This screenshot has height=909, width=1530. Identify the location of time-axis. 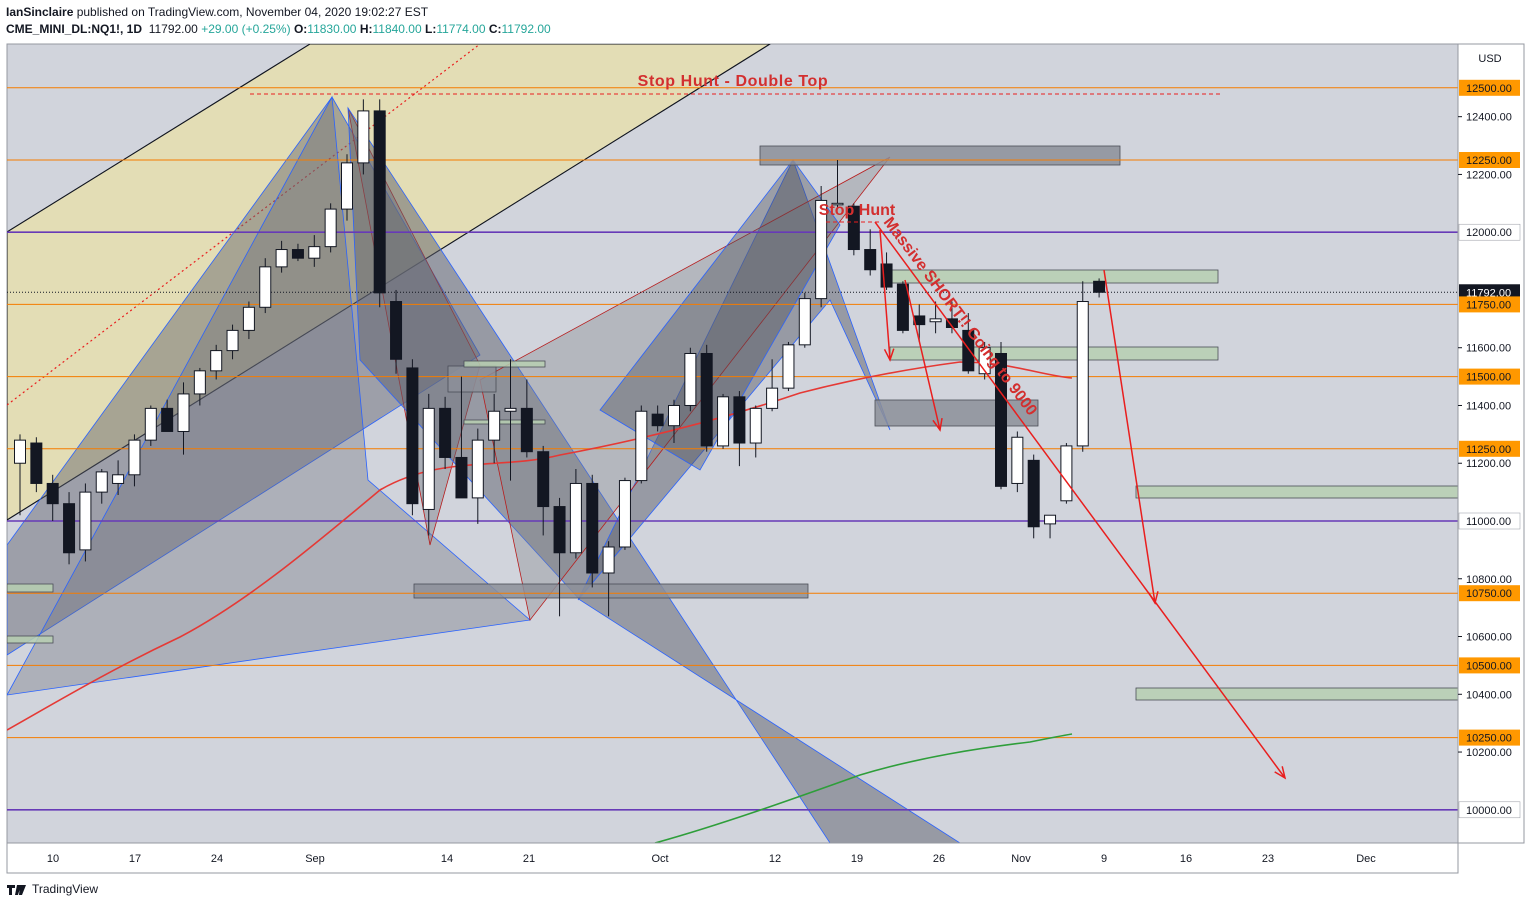
(732, 858).